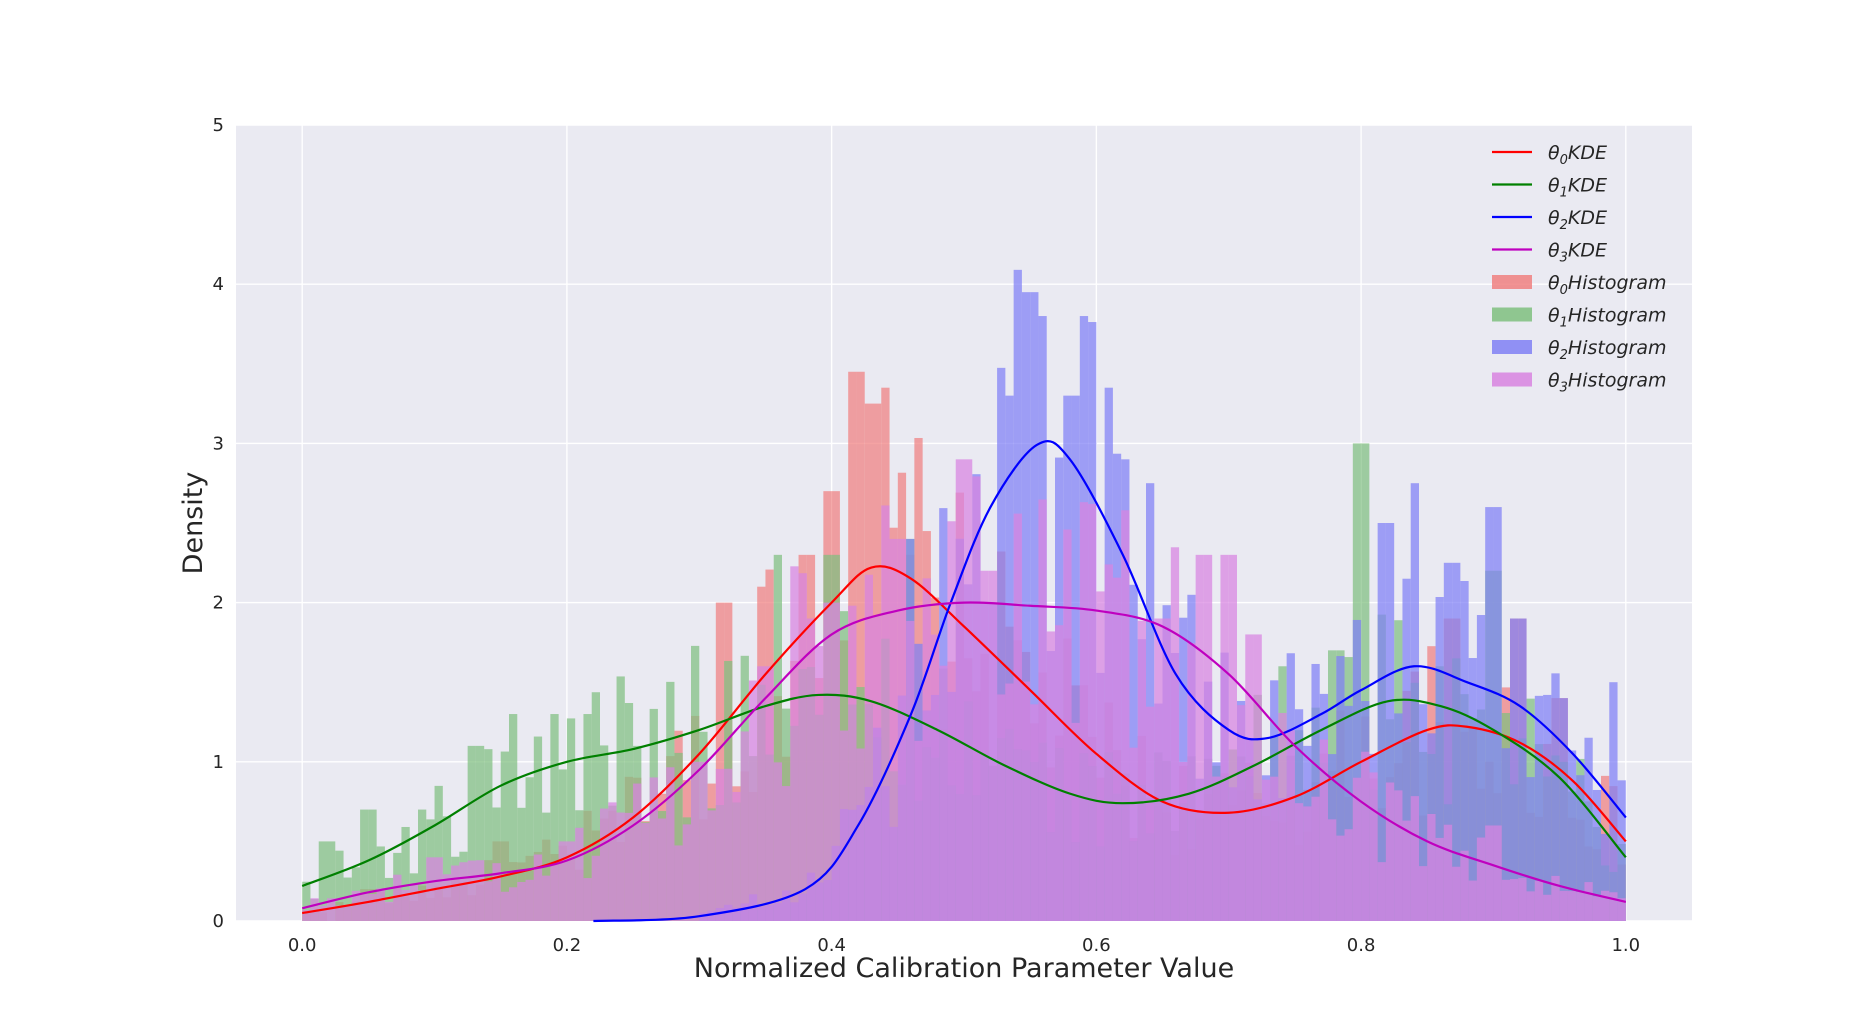 Image resolution: width=1855 pixels, height=1022 pixels. What do you see at coordinates (302, 945) in the screenshot?
I see `x-tick-label: 0.0` at bounding box center [302, 945].